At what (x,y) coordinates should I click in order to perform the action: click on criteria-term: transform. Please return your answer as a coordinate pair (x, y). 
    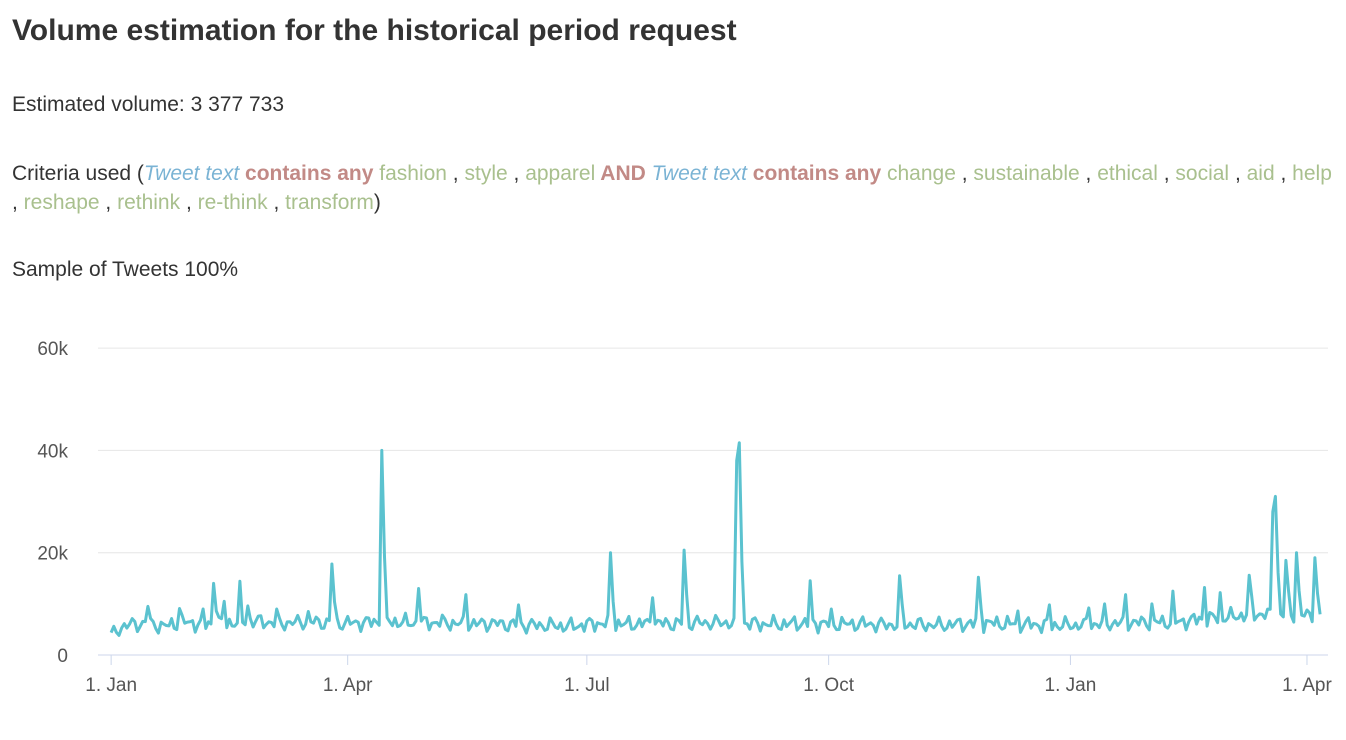
    Looking at the image, I should click on (329, 202).